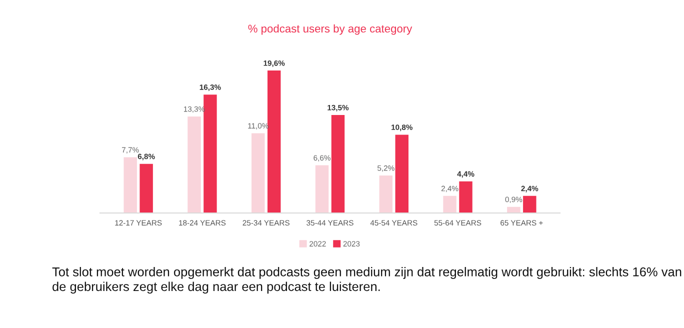 This screenshot has width=684, height=328. Describe the element at coordinates (330, 29) in the screenshot. I see `chart-title: % podcast users by age category` at that location.